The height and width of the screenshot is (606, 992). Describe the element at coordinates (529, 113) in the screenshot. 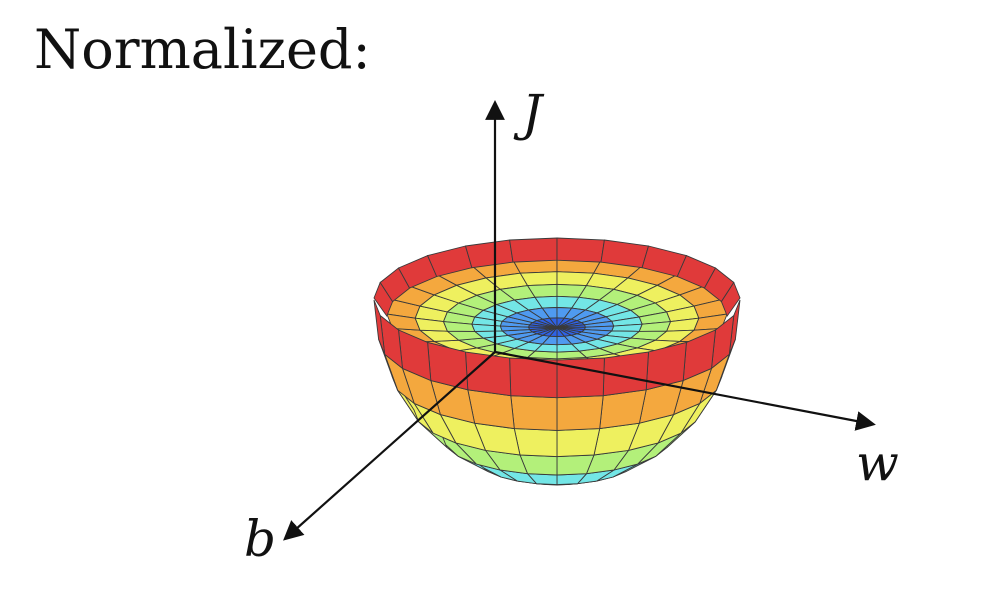

I see `j-axis-label: J` at that location.